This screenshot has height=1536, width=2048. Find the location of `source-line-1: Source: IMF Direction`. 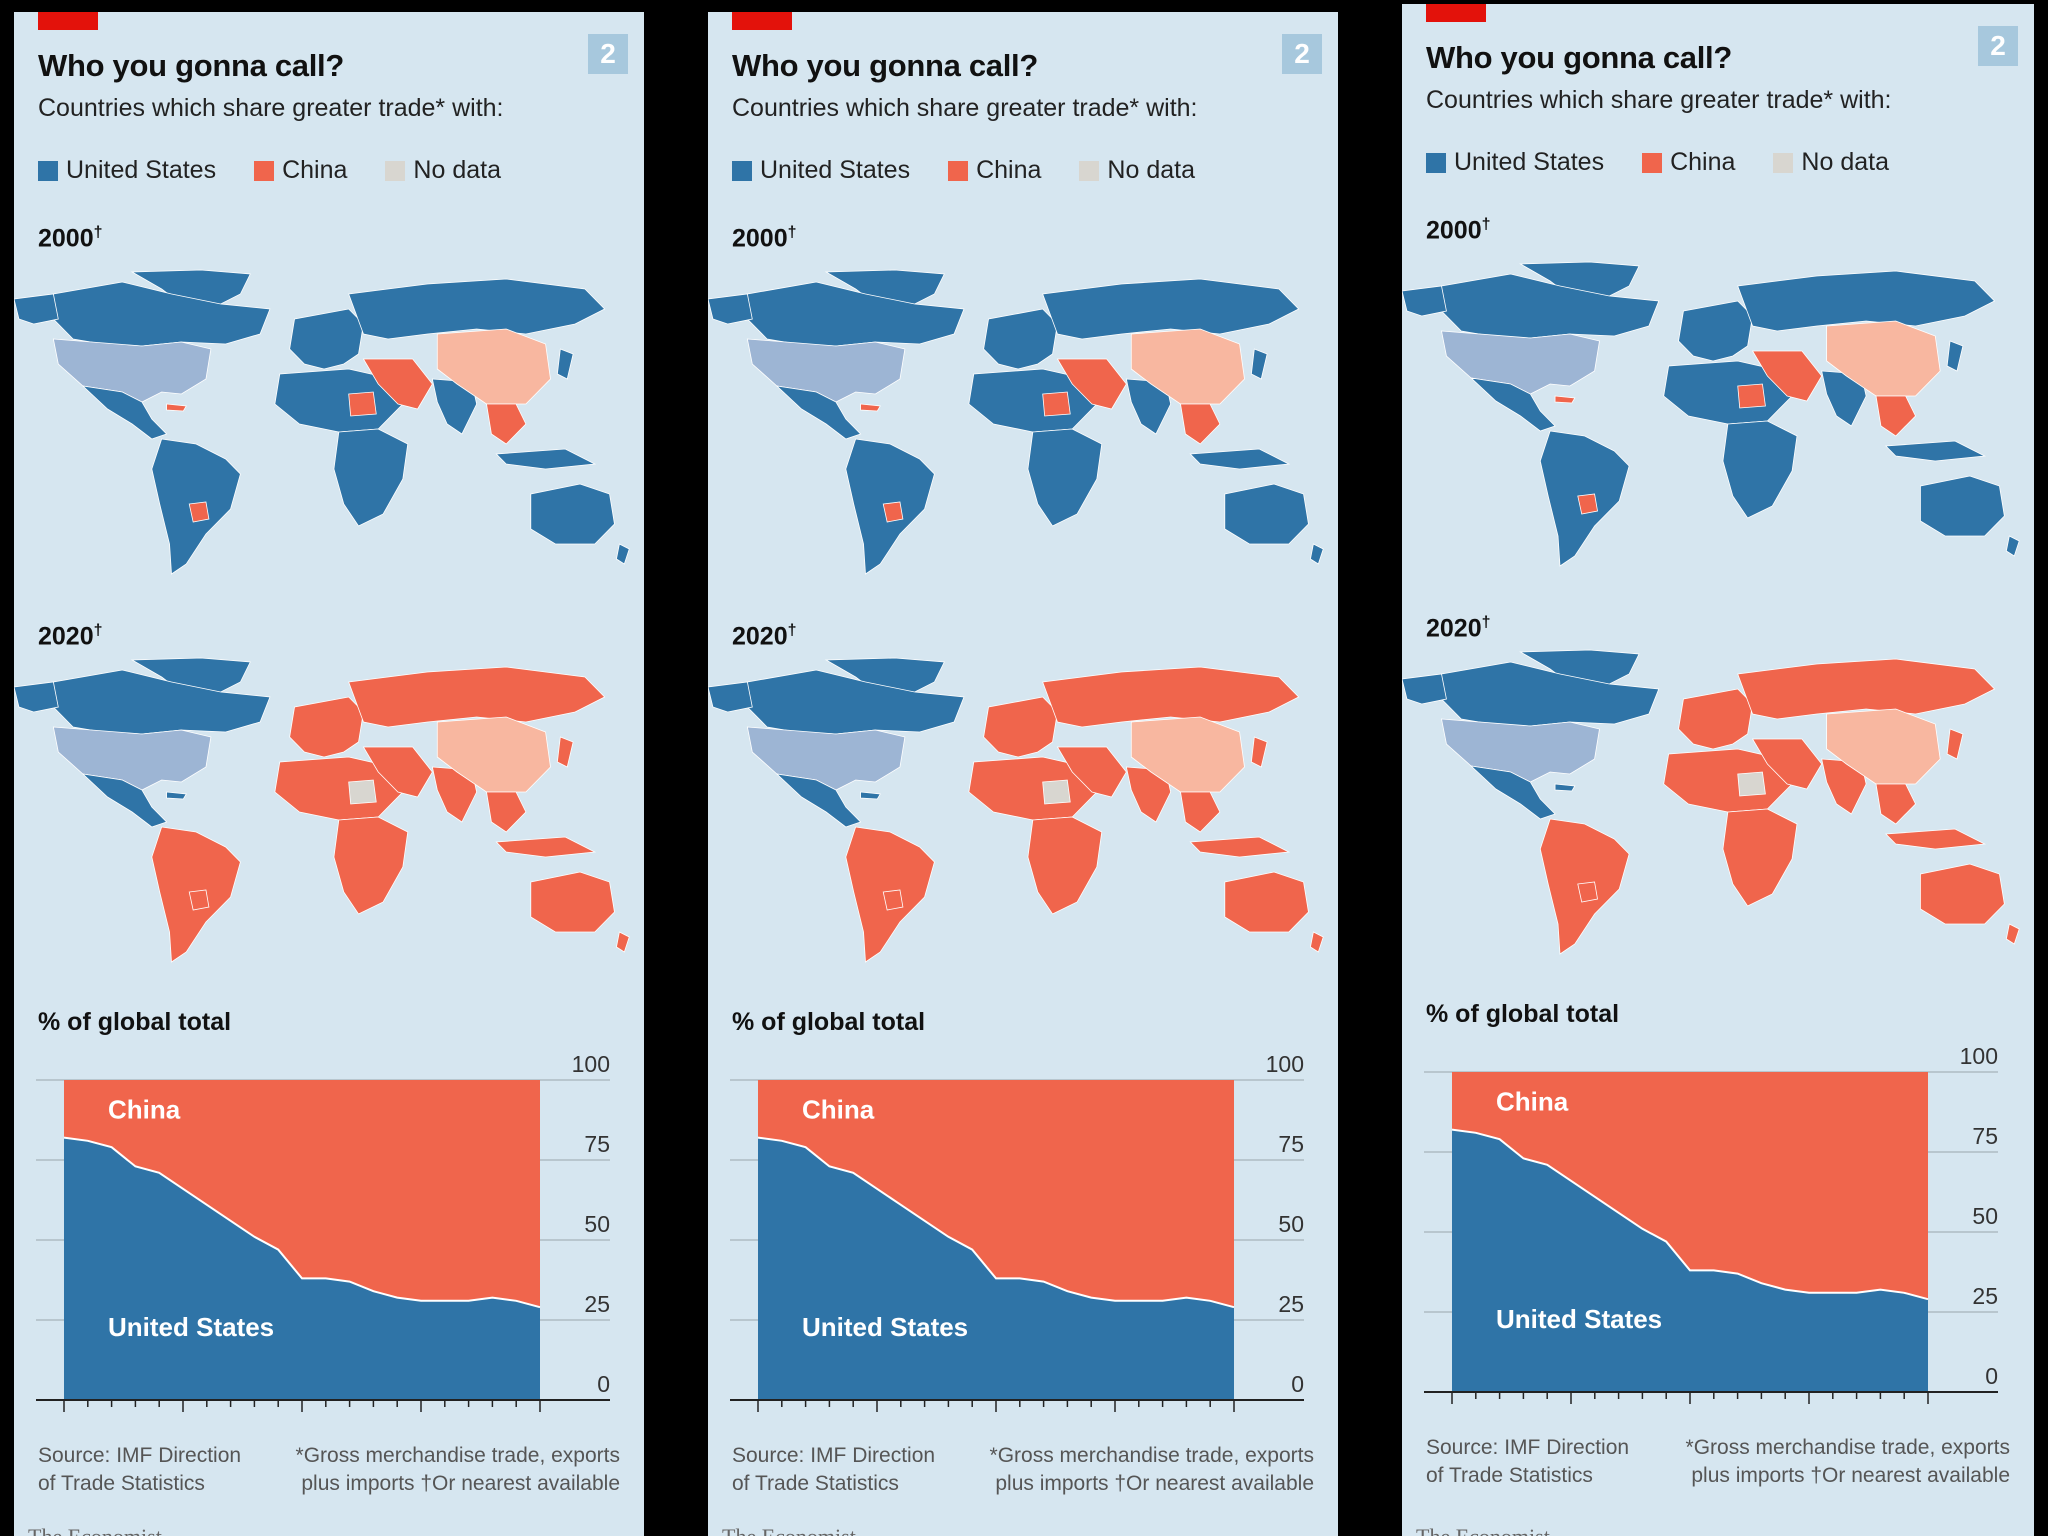

source-line-1: Source: IMF Direction is located at coordinates (834, 1455).